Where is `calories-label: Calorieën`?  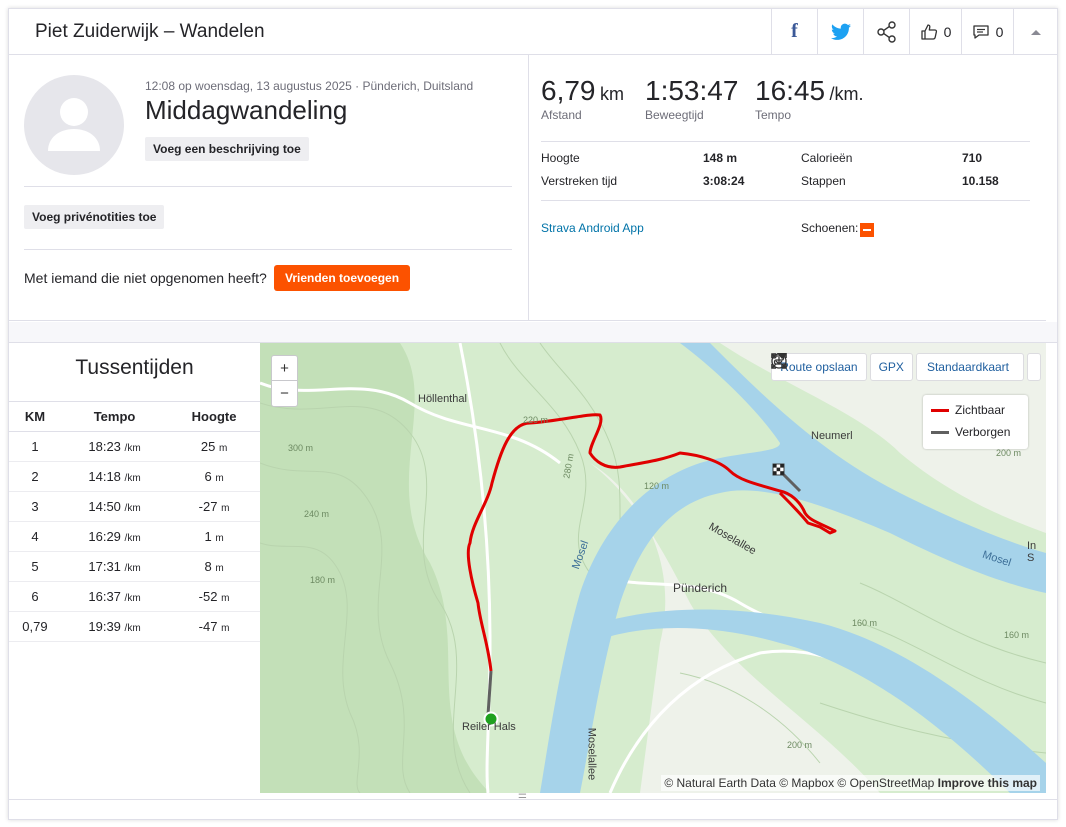 calories-label: Calorieën is located at coordinates (827, 158).